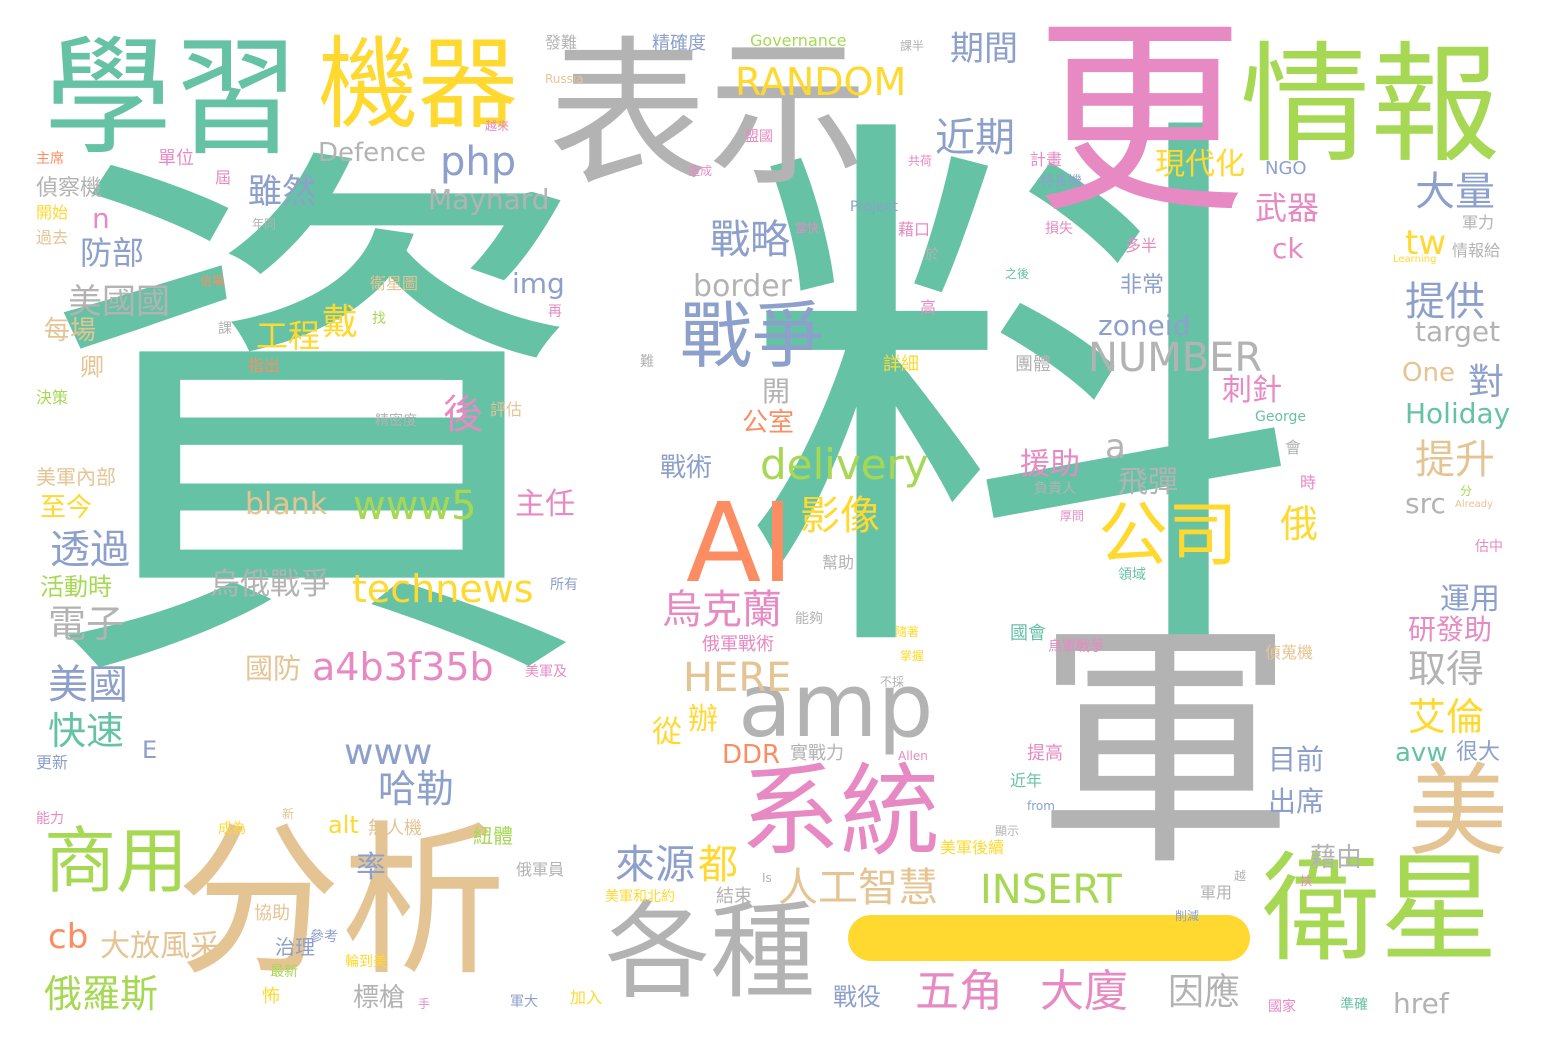  Describe the element at coordinates (112, 253) in the screenshot. I see `word-fangbu: 防部` at that location.